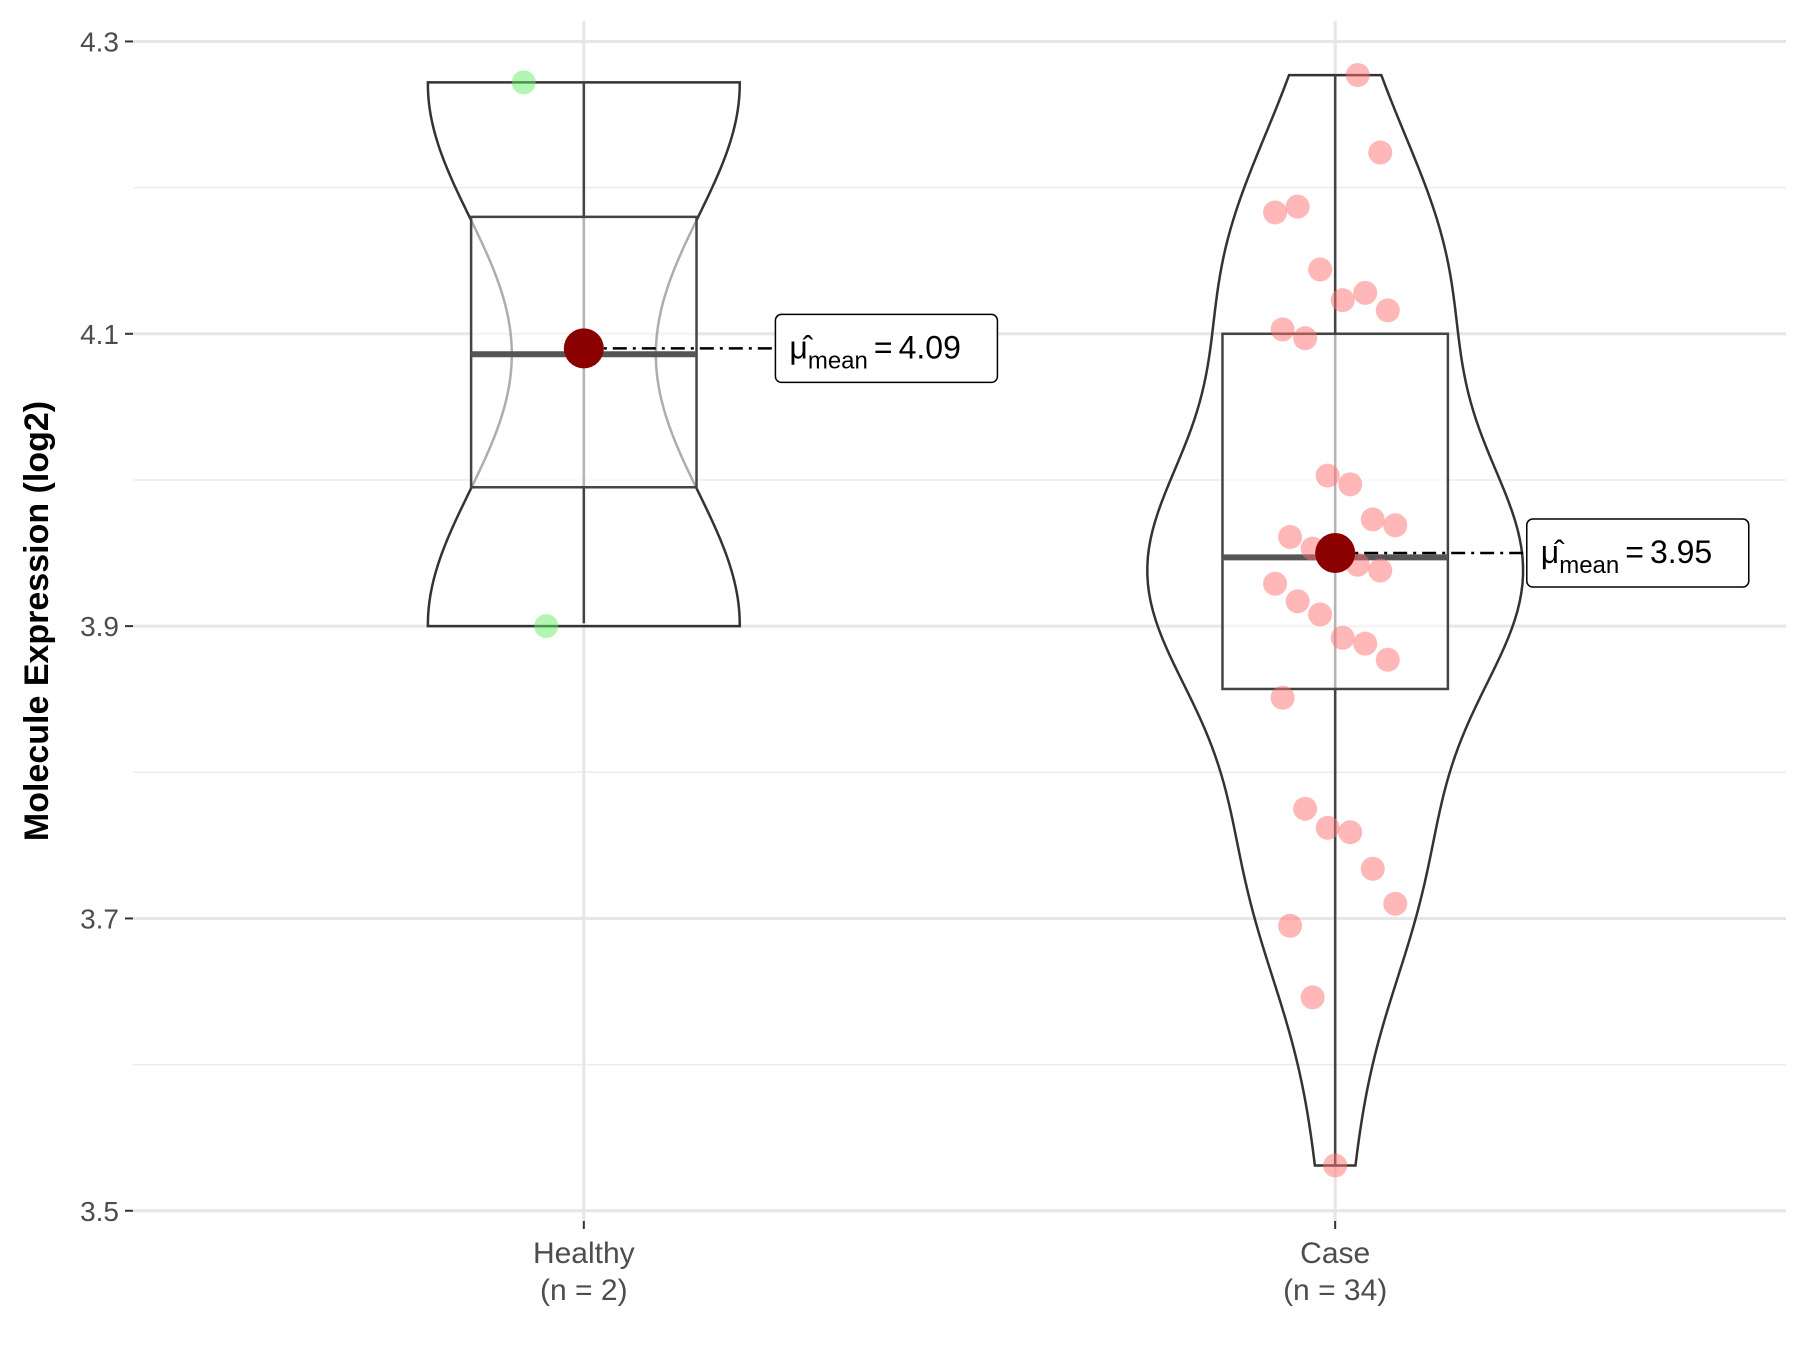 The width and height of the screenshot is (1800, 1350). What do you see at coordinates (99, 1211) in the screenshot?
I see `y-tick-label: 3.5` at bounding box center [99, 1211].